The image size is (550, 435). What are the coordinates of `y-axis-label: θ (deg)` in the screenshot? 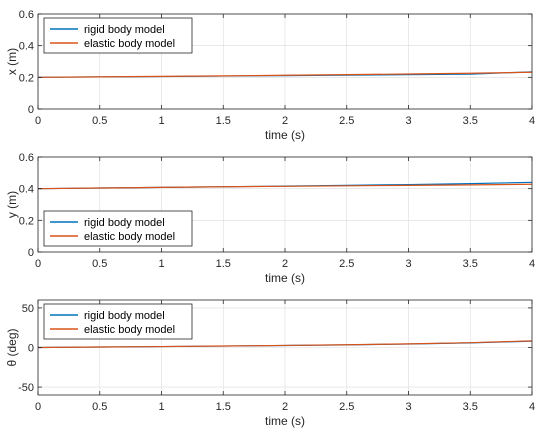 It's located at (12, 347).